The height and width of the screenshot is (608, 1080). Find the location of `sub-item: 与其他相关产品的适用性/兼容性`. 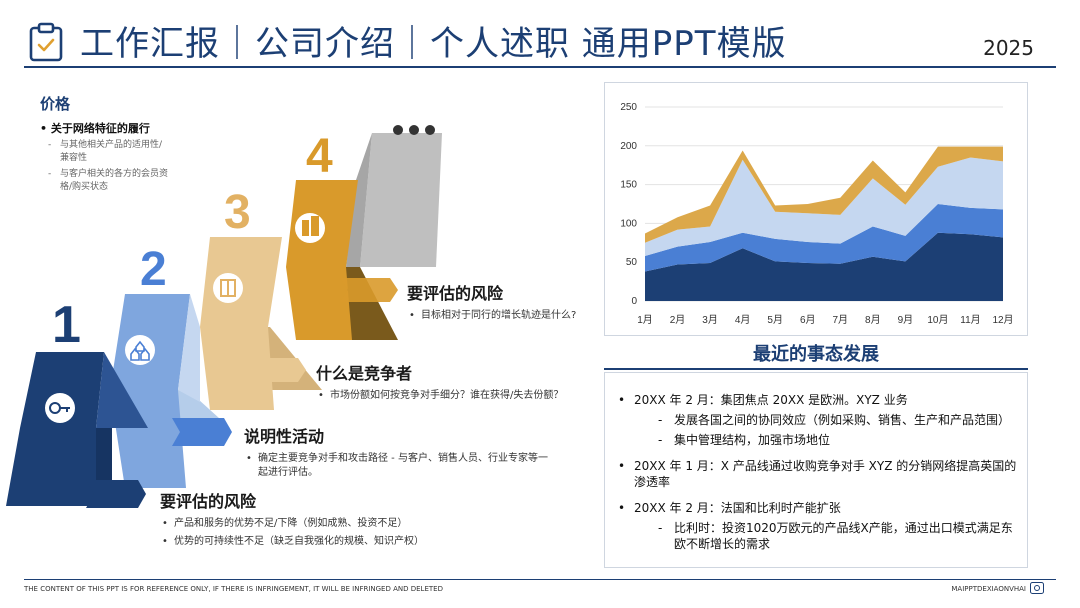

sub-item: 与其他相关产品的适用性/兼容性 is located at coordinates (108, 152).